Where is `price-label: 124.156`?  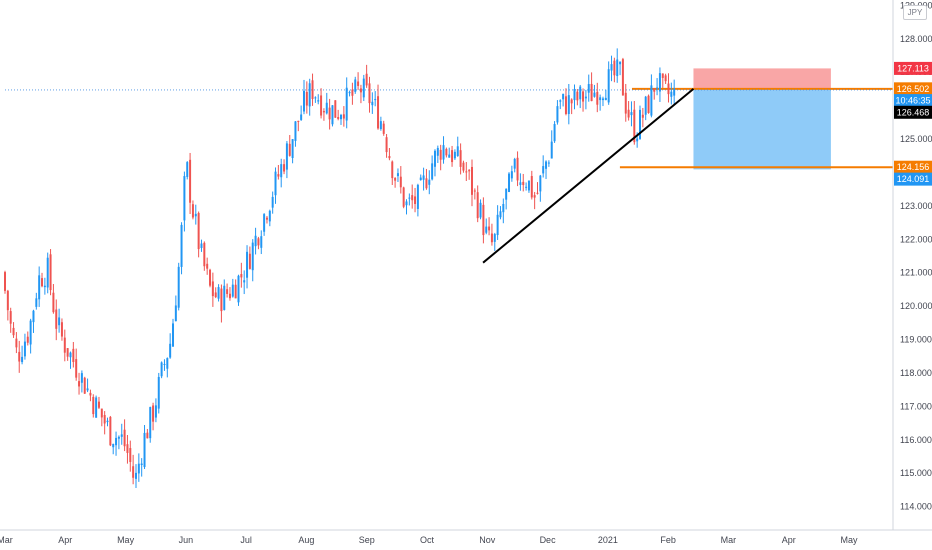 price-label: 124.156 is located at coordinates (913, 167).